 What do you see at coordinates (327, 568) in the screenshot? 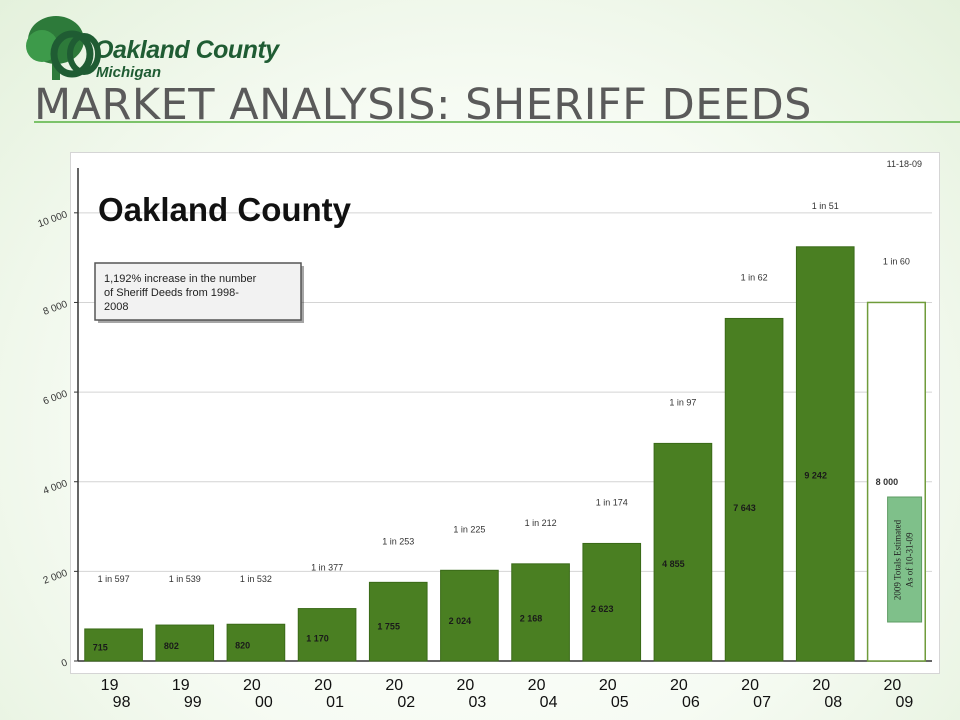
I see `bar-ratio-label: 1 in 377` at bounding box center [327, 568].